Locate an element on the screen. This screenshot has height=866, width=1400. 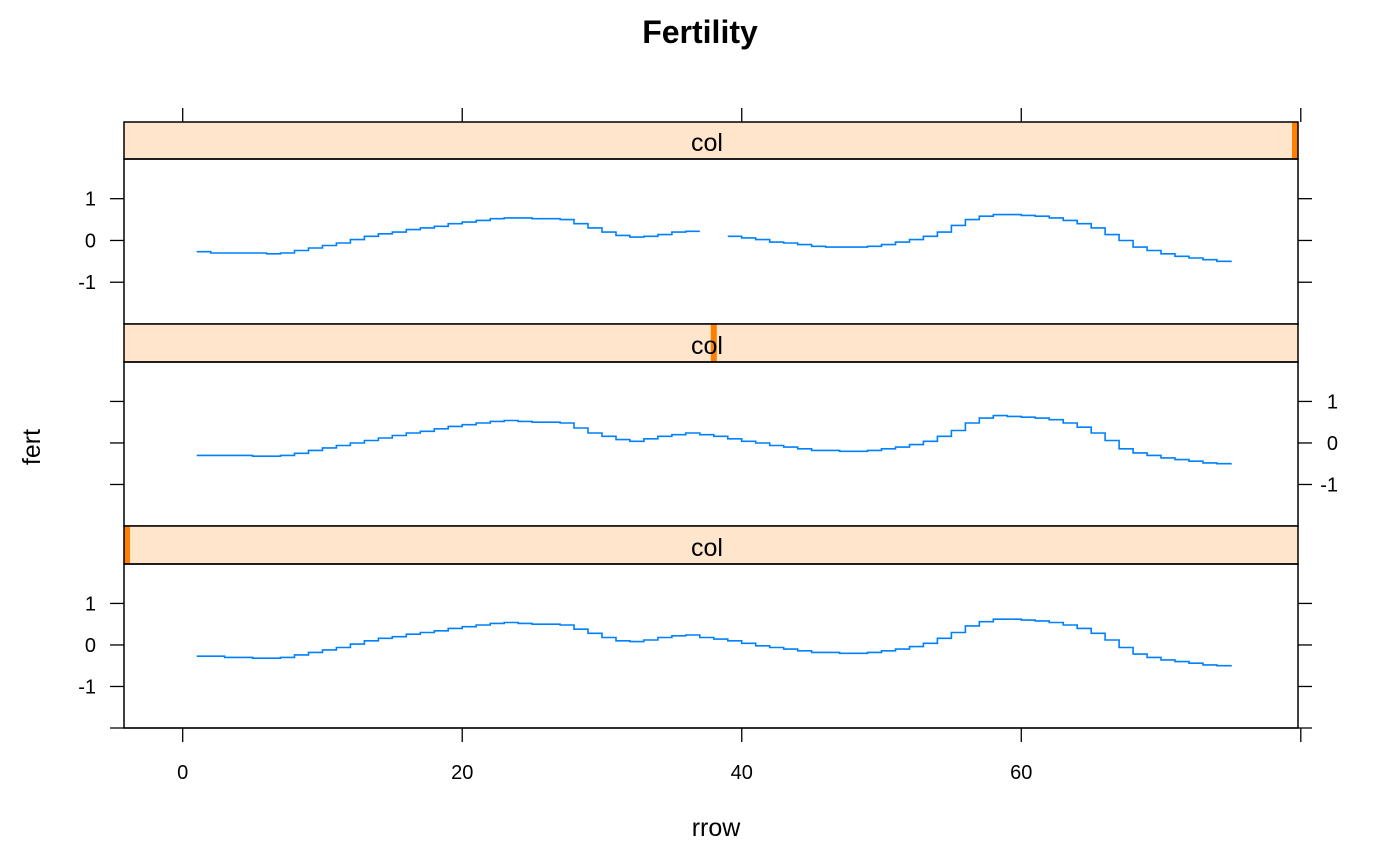
x-tick-label: 0 is located at coordinates (182, 773).